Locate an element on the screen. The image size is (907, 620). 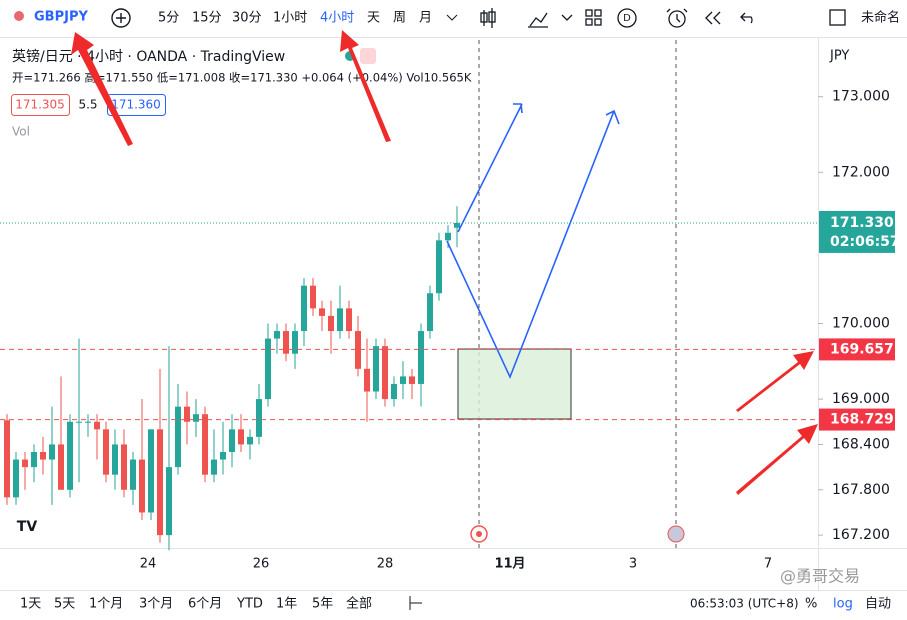
range: 1天 is located at coordinates (30, 604).